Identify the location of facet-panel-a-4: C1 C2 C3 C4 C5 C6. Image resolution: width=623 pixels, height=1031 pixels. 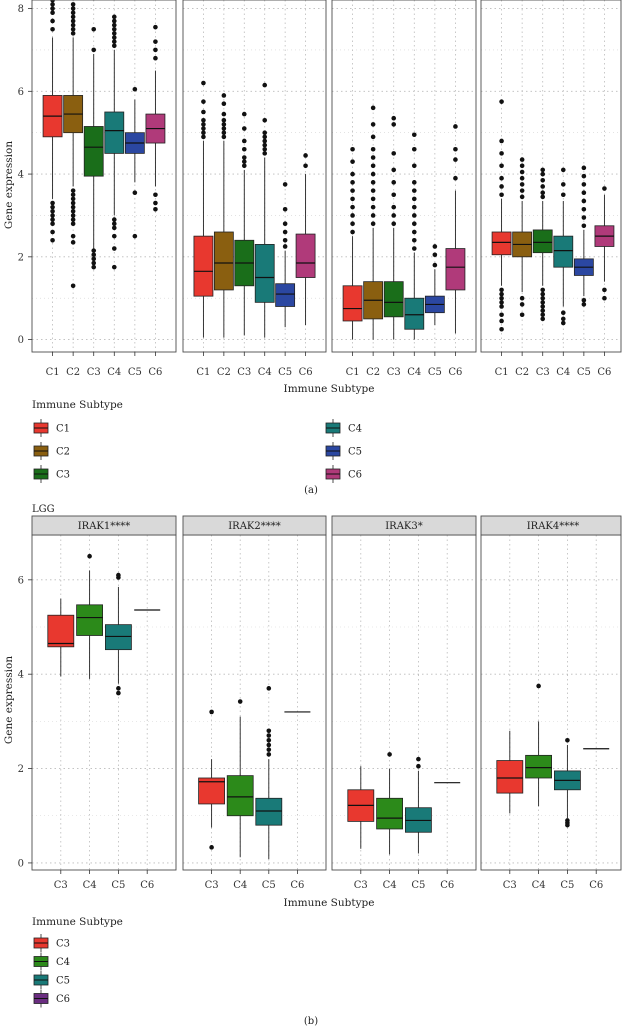
(551, 189).